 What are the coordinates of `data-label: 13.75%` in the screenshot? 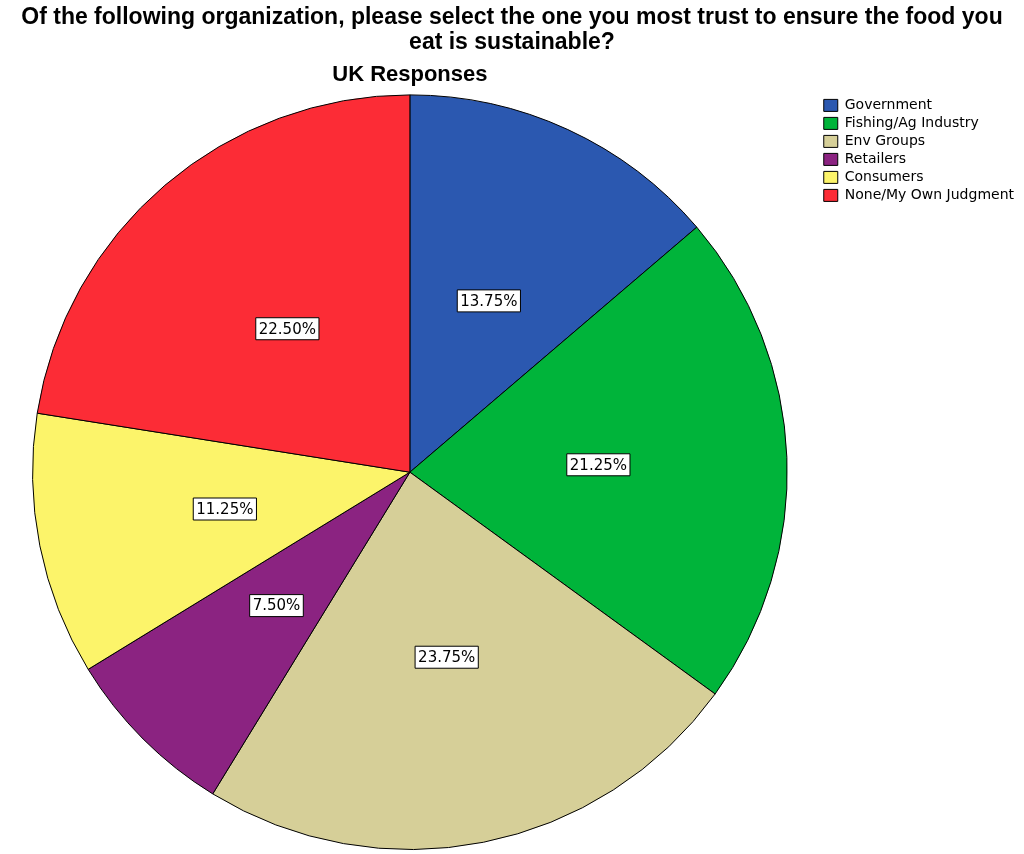 It's located at (489, 300).